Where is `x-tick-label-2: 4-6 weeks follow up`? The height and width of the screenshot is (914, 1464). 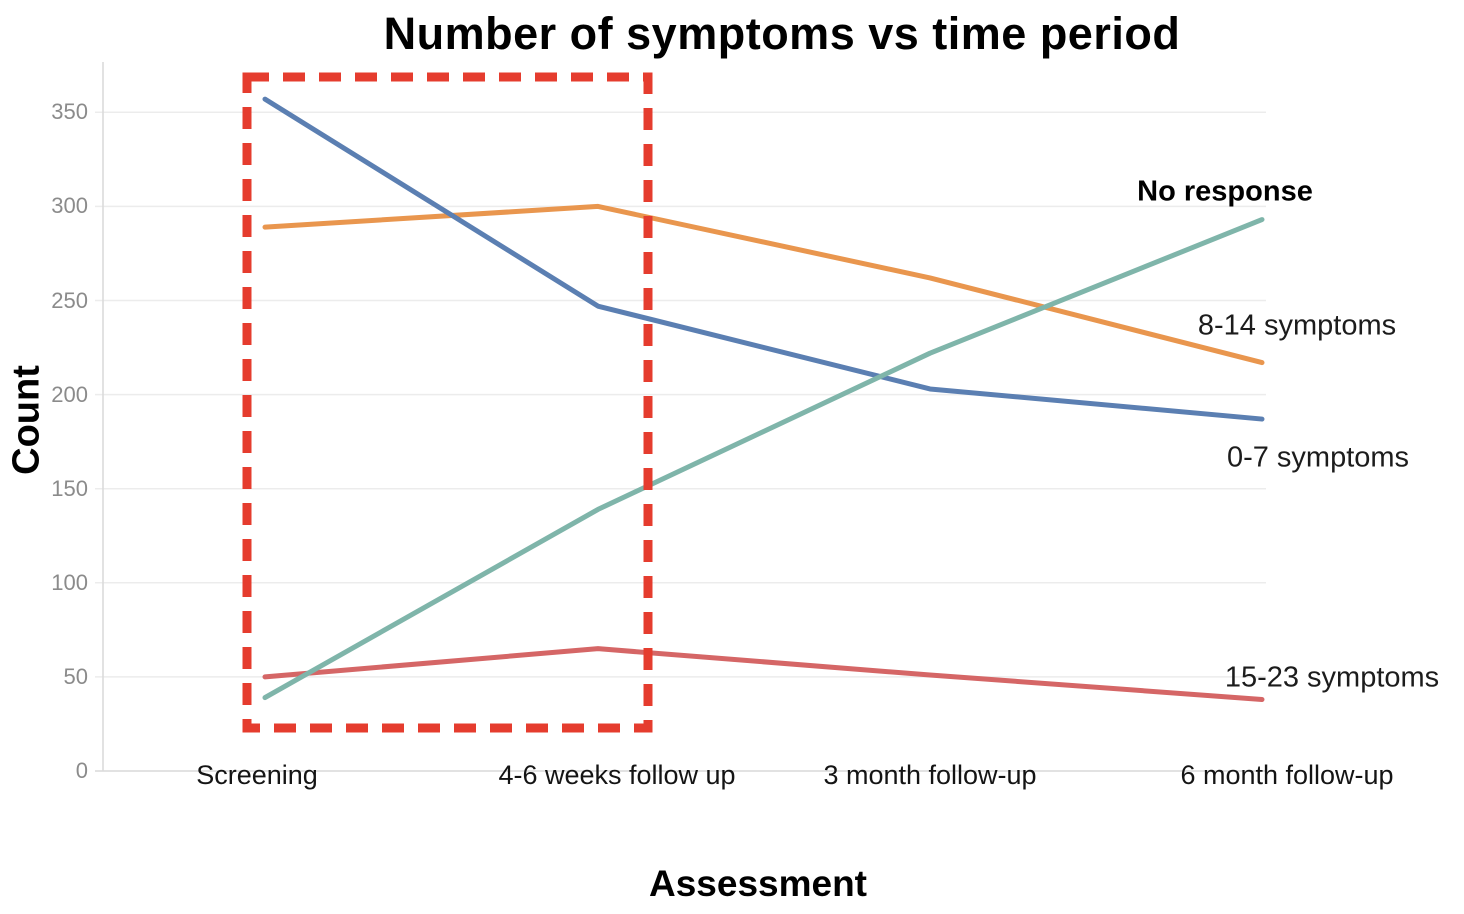
x-tick-label-2: 4-6 weeks follow up is located at coordinates (617, 775).